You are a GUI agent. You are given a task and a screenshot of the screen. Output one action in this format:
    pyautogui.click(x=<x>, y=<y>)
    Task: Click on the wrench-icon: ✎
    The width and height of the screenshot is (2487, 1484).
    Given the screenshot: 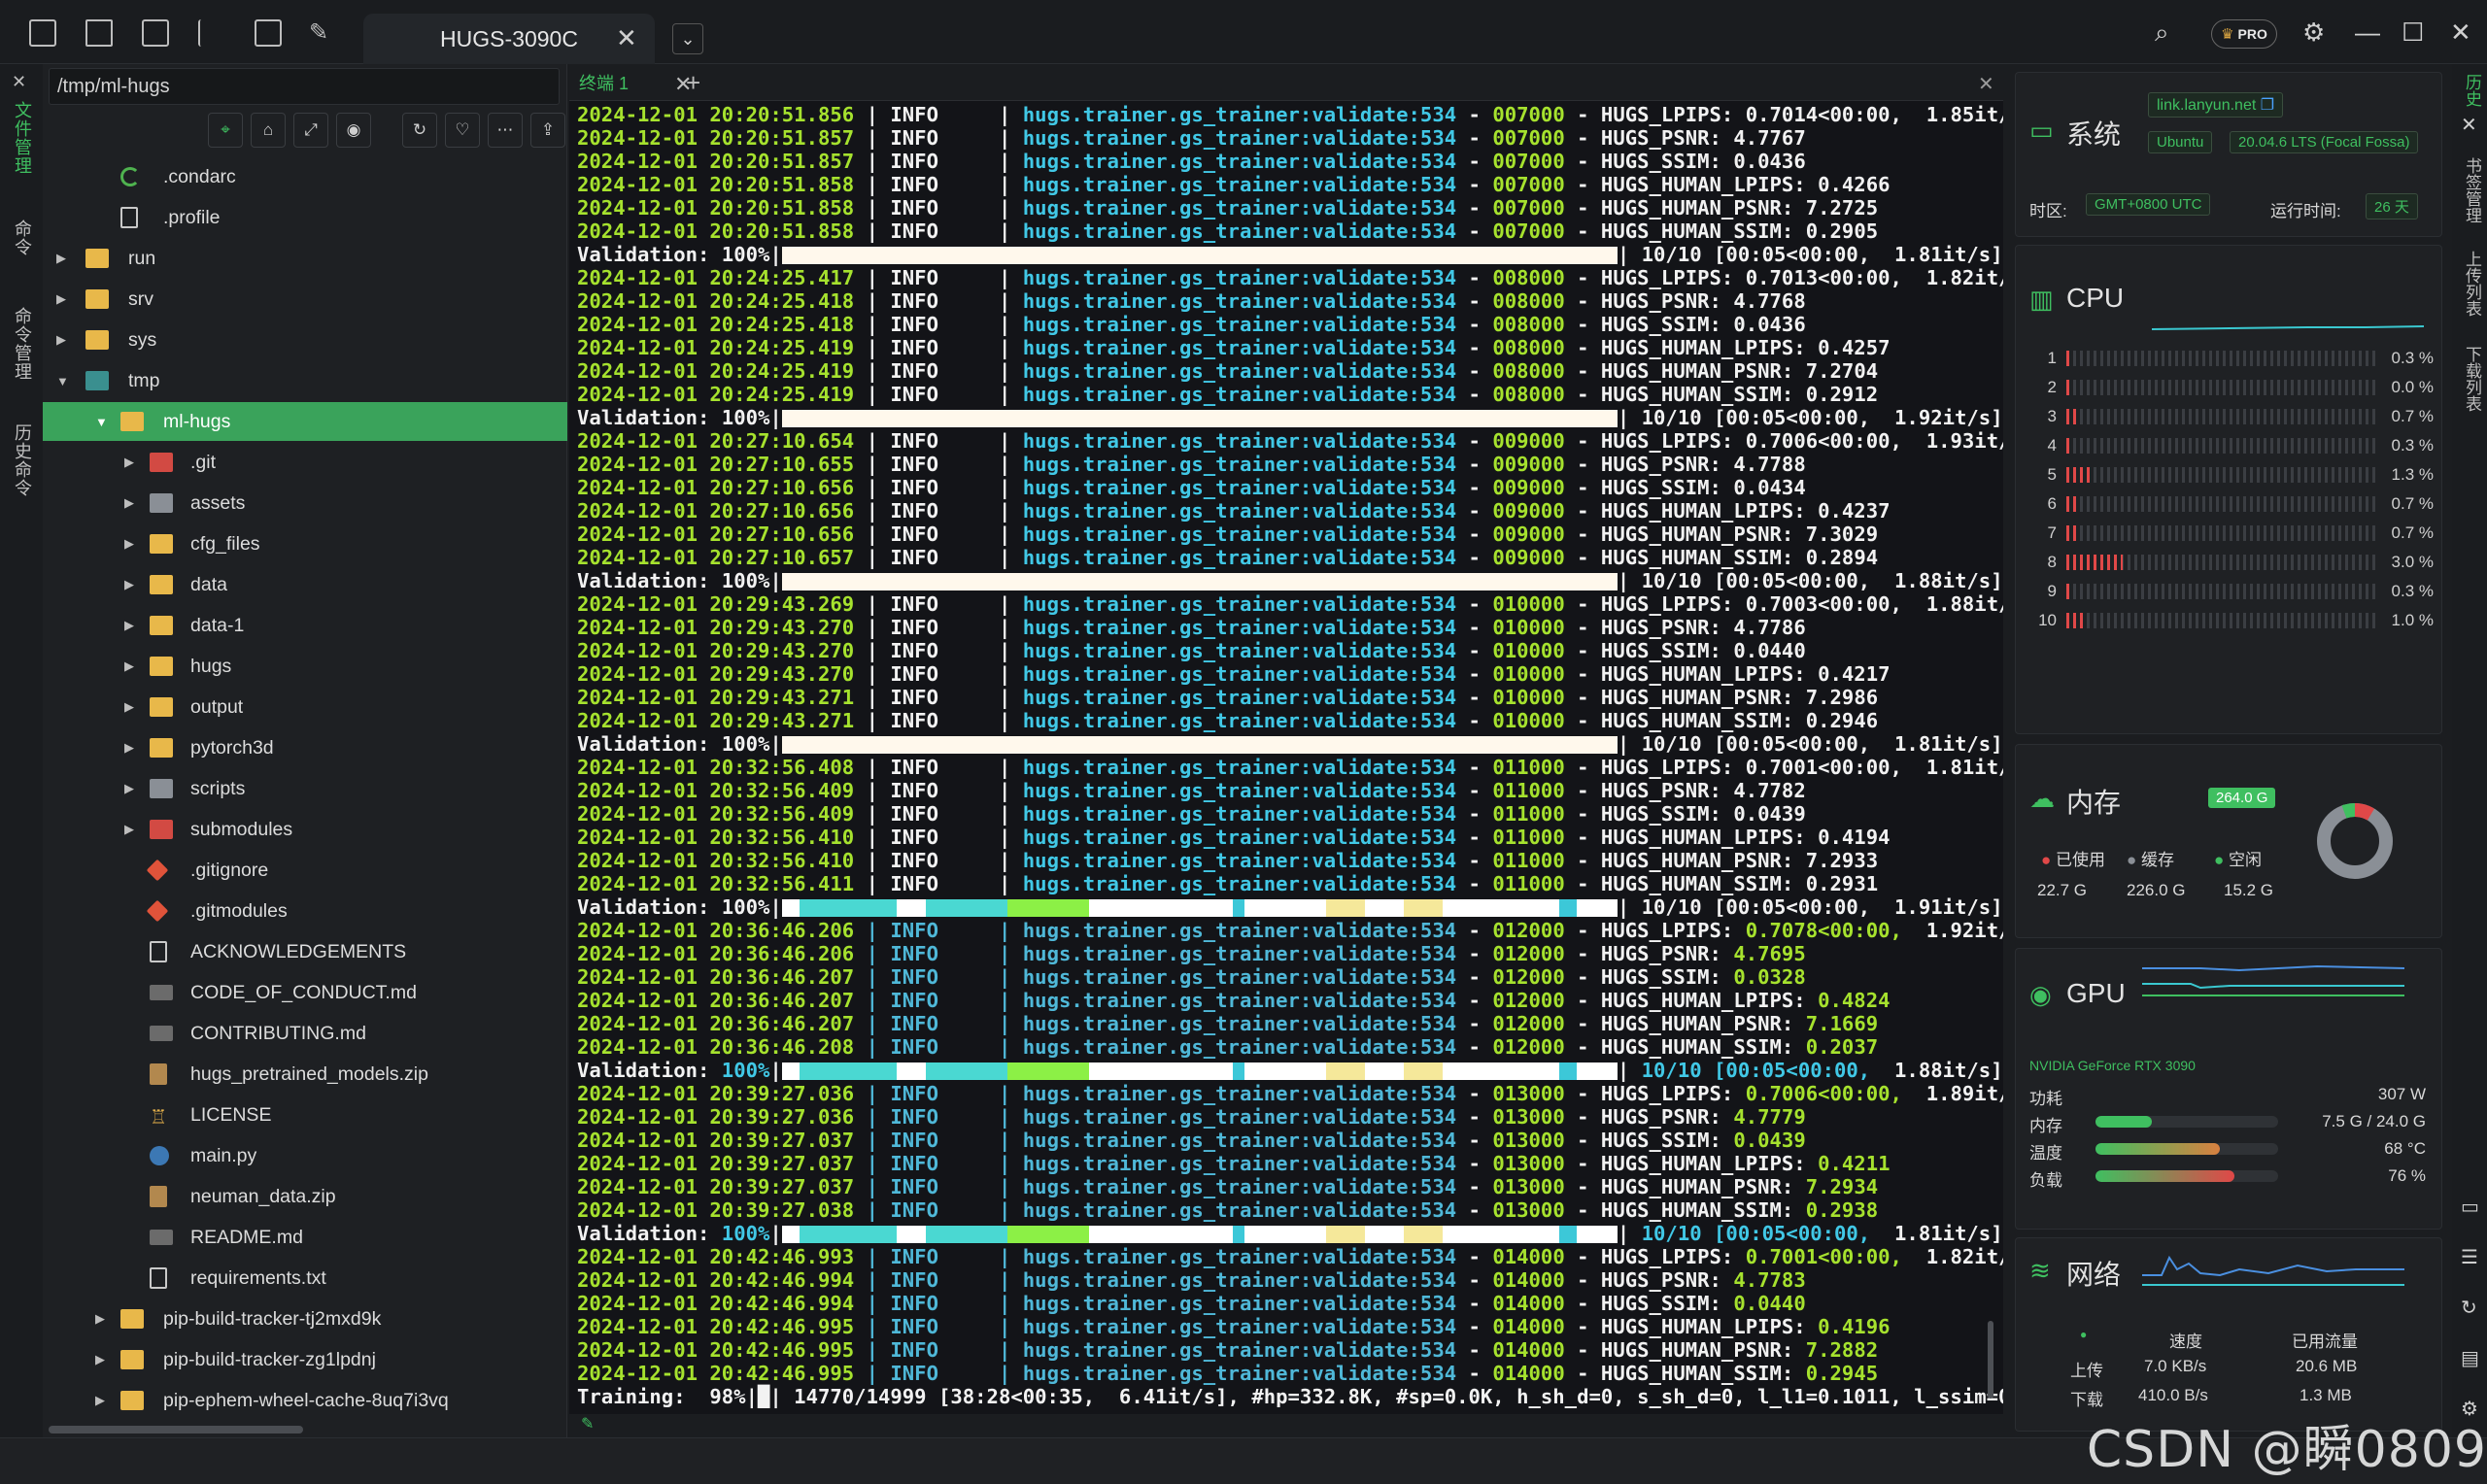 What is the action you would take?
    pyautogui.click(x=319, y=32)
    